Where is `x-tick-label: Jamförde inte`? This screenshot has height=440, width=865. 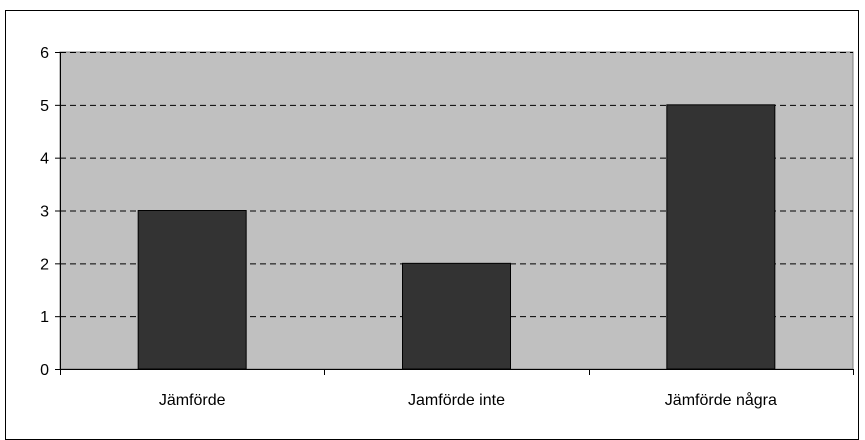
x-tick-label: Jamförde inte is located at coordinates (456, 400).